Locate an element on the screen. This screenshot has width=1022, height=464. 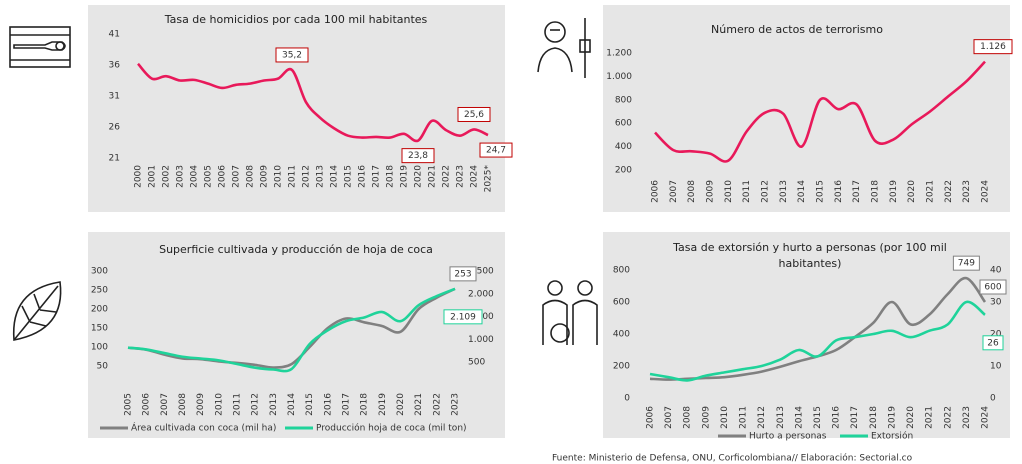
y-tick-label: 50 is located at coordinates (103, 367).